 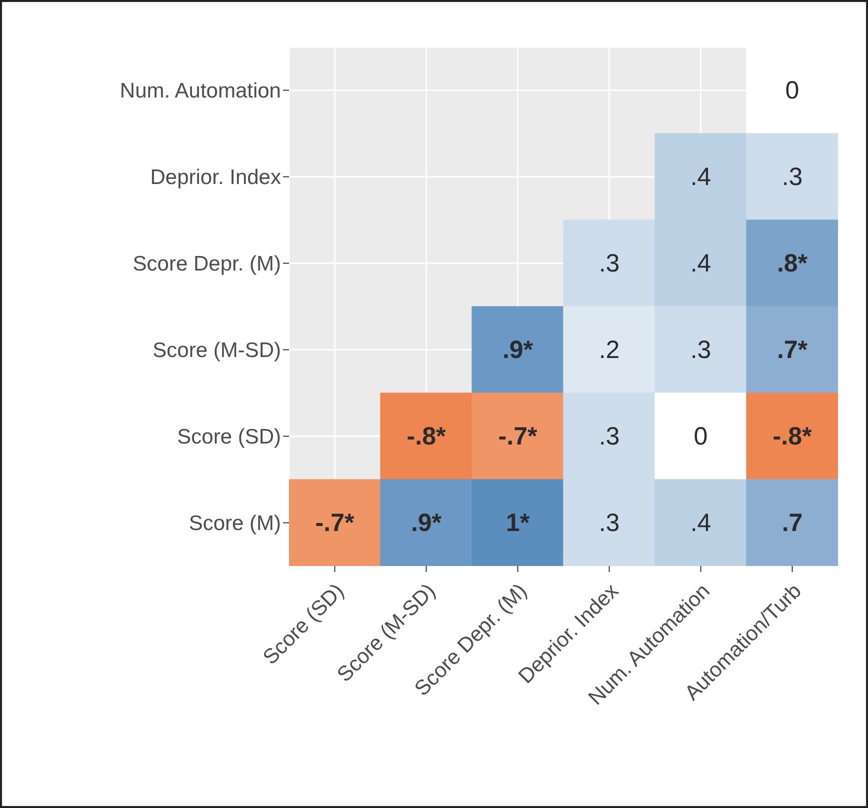 What do you see at coordinates (229, 437) in the screenshot?
I see `y-tick-label: Score (SD)` at bounding box center [229, 437].